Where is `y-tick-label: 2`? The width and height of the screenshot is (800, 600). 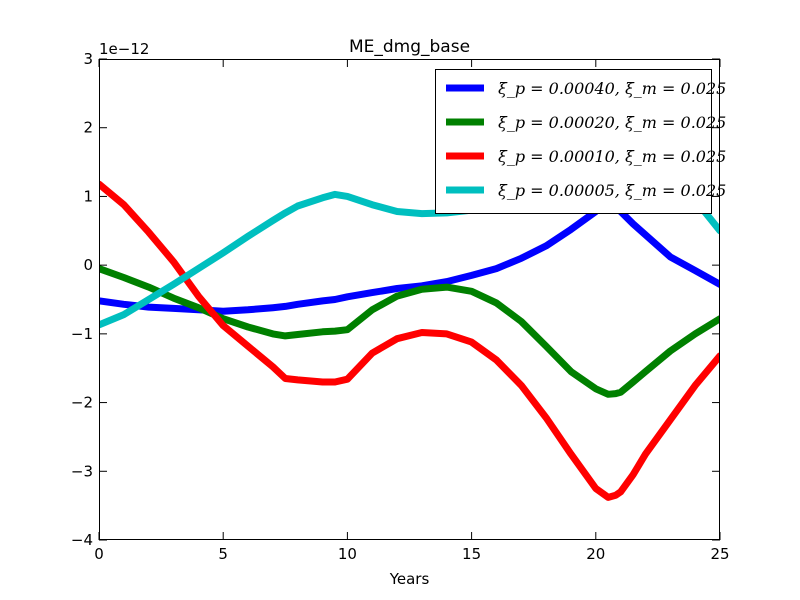
y-tick-label: 2 is located at coordinates (88, 128).